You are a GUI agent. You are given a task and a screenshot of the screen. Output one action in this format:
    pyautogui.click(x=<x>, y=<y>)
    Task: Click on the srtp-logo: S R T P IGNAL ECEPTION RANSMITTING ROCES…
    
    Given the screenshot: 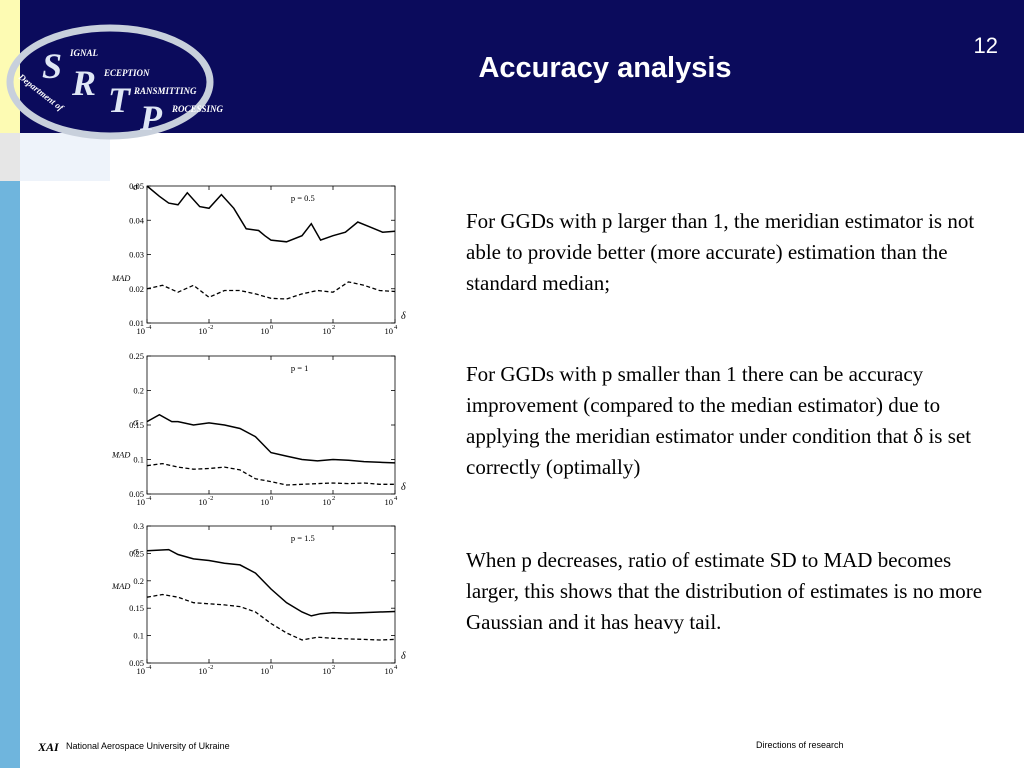 What is the action you would take?
    pyautogui.click(x=115, y=82)
    